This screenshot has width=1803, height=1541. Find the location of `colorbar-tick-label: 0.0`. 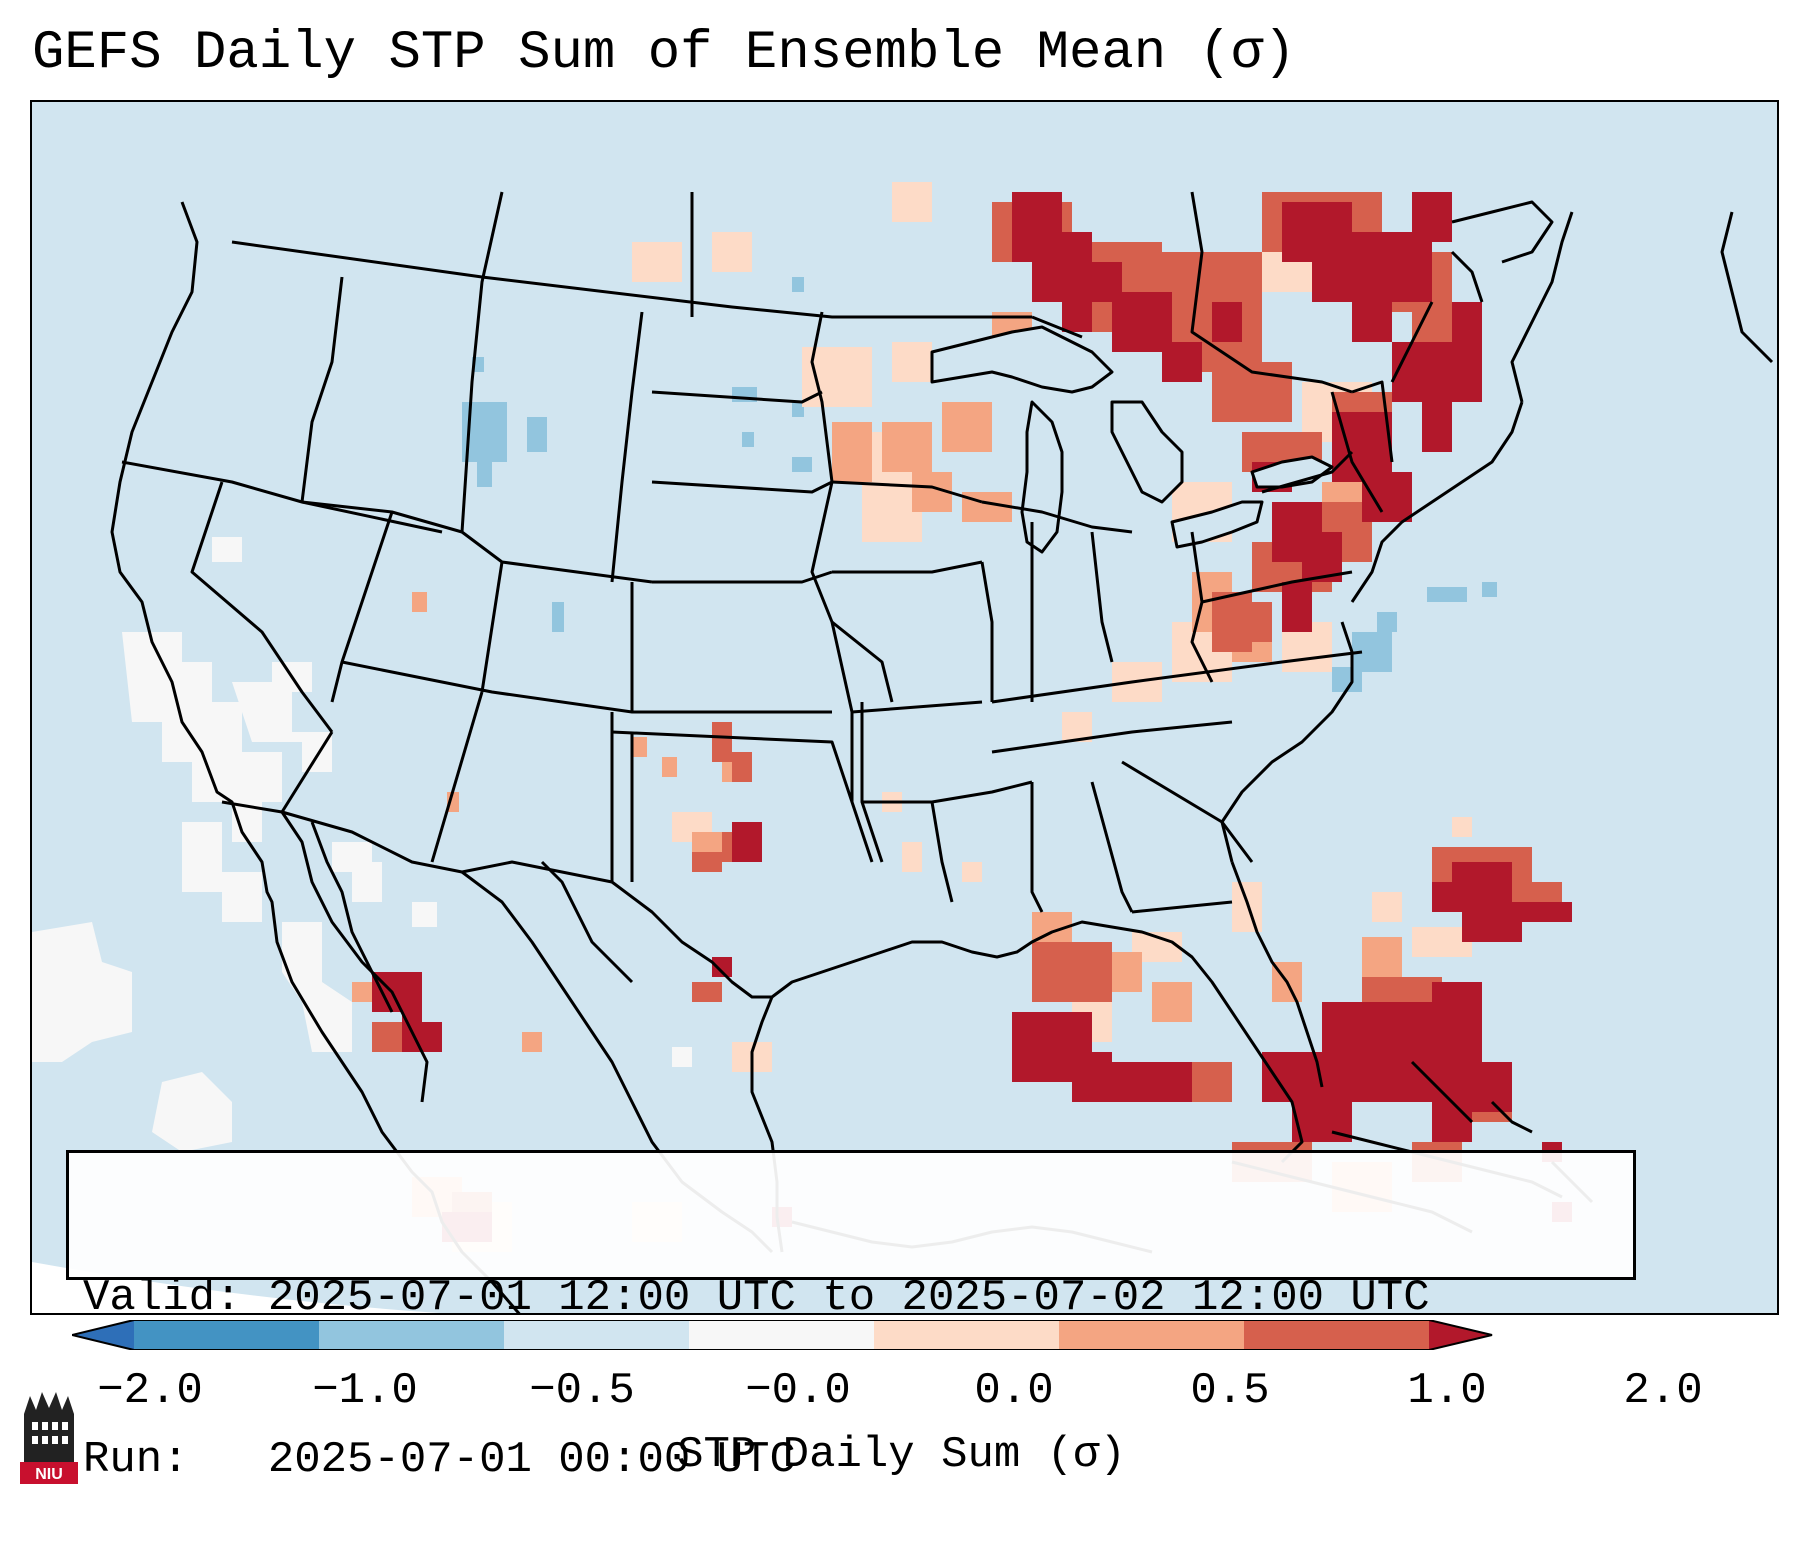

colorbar-tick-label: 0.0 is located at coordinates (1014, 1391).